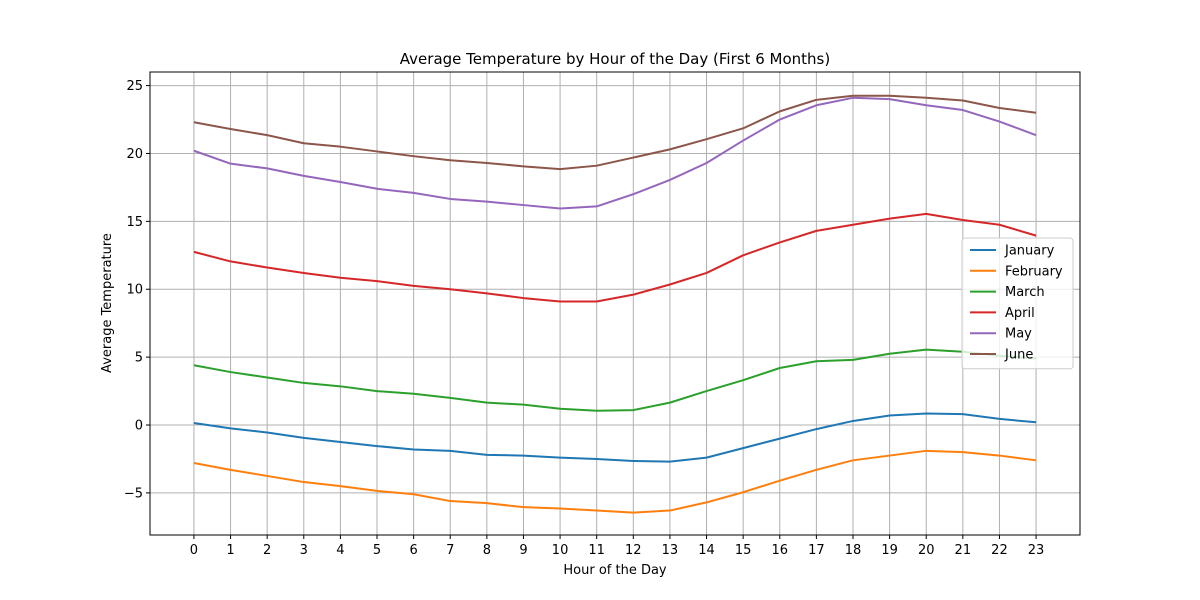 The image size is (1200, 600). I want to click on x-tick-label: 11, so click(596, 550).